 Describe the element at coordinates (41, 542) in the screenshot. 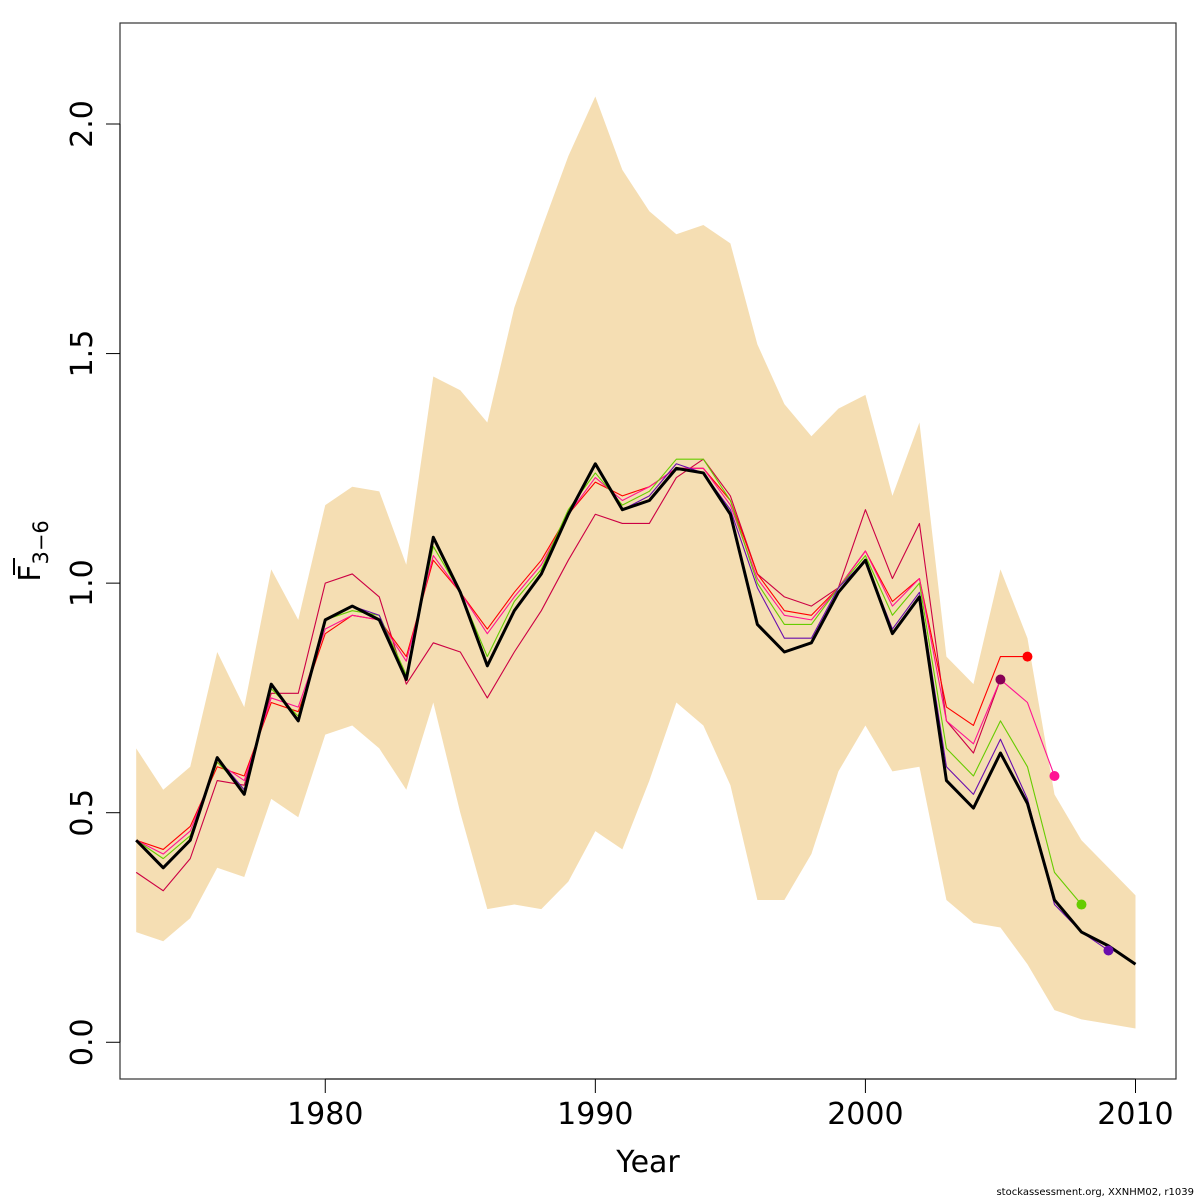

I see `y-axis-title-sub: 3−6` at that location.